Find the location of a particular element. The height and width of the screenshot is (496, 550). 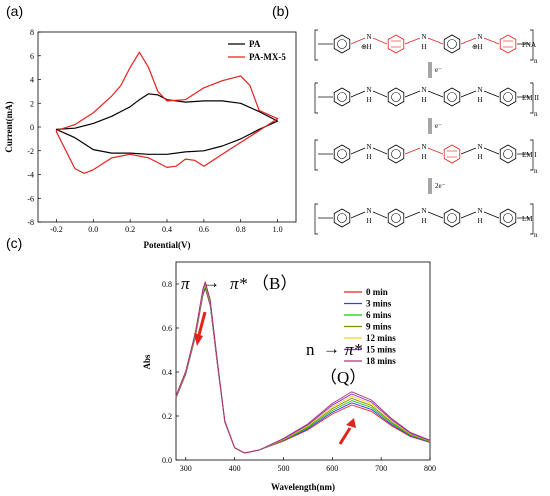

cv-xtick-label: -0.2 is located at coordinates (56, 229).